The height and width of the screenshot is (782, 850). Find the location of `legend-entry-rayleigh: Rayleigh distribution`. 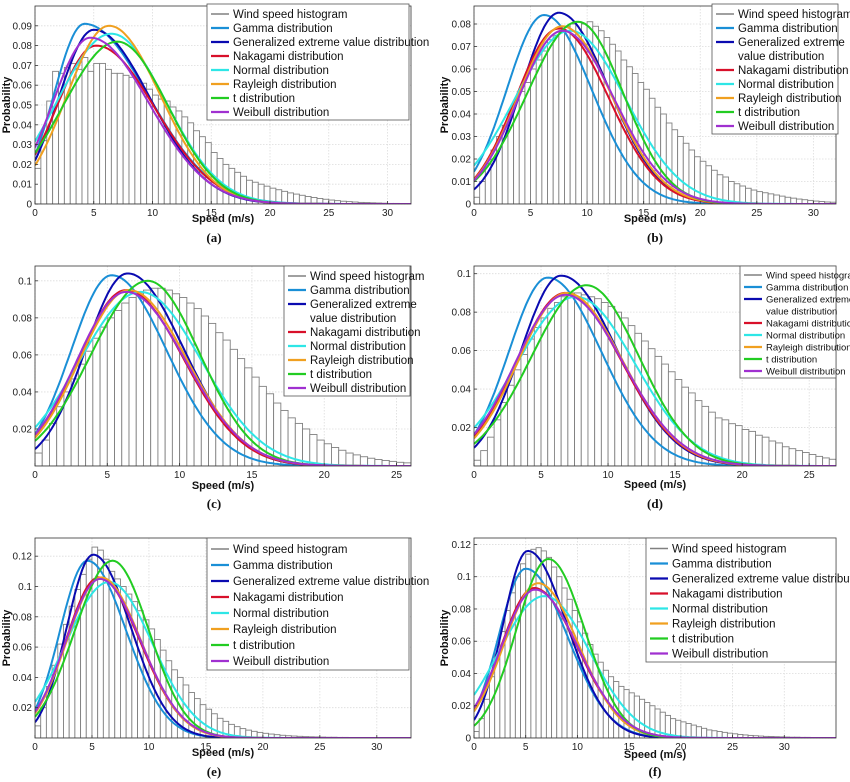

legend-entry-rayleigh: Rayleigh distribution is located at coordinates (285, 85).